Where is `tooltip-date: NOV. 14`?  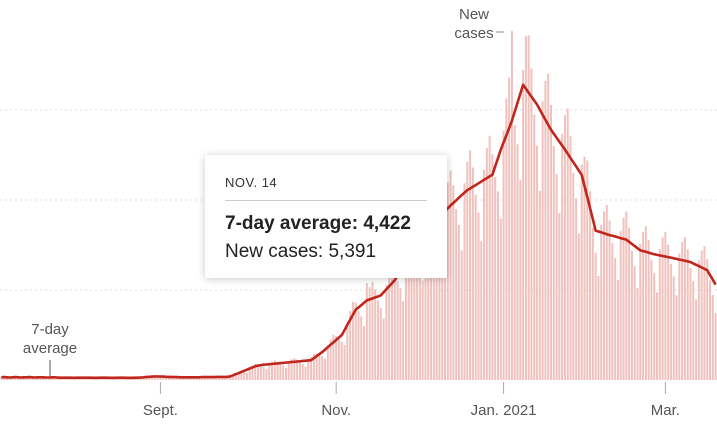
tooltip-date: NOV. 14 is located at coordinates (326, 188).